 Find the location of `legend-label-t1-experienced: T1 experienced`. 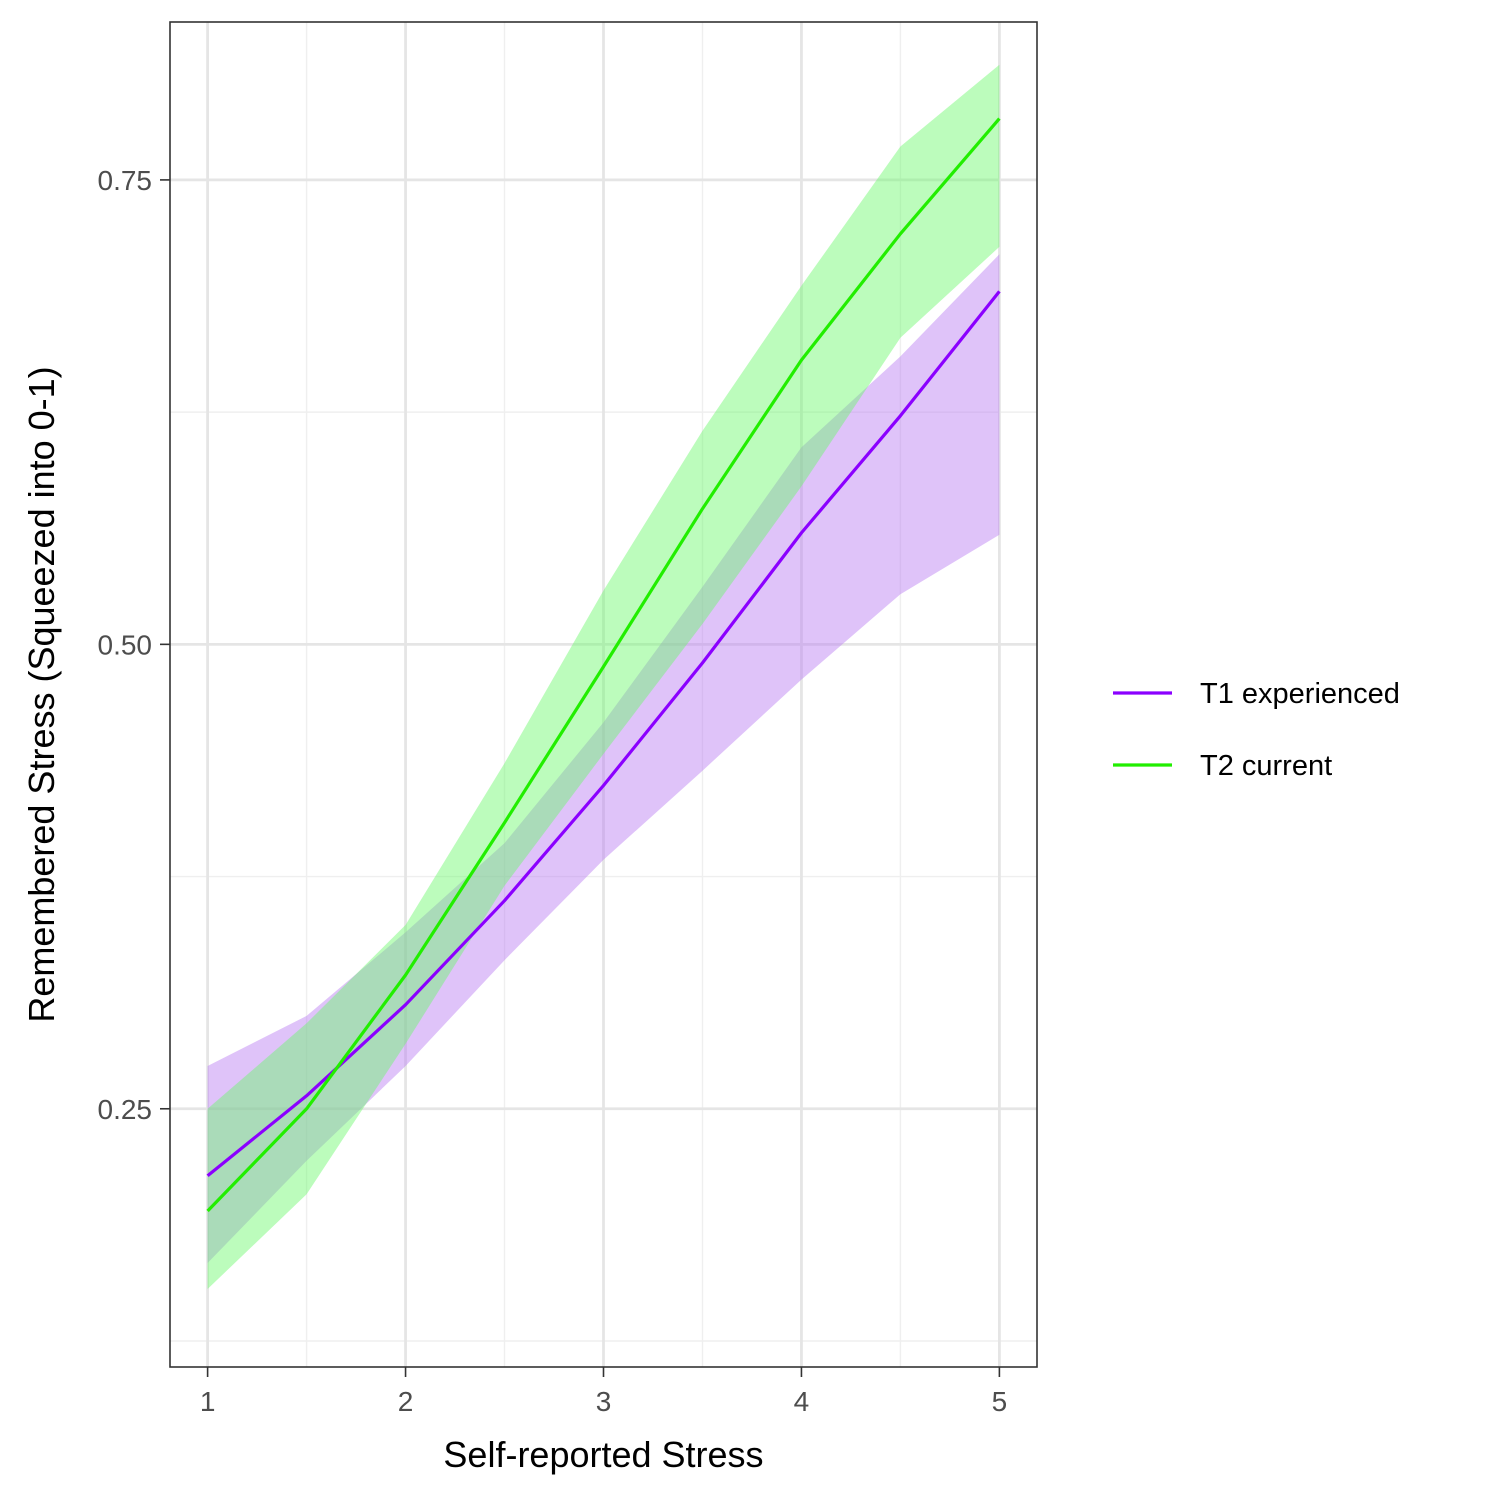

legend-label-t1-experienced: T1 experienced is located at coordinates (1300, 694).